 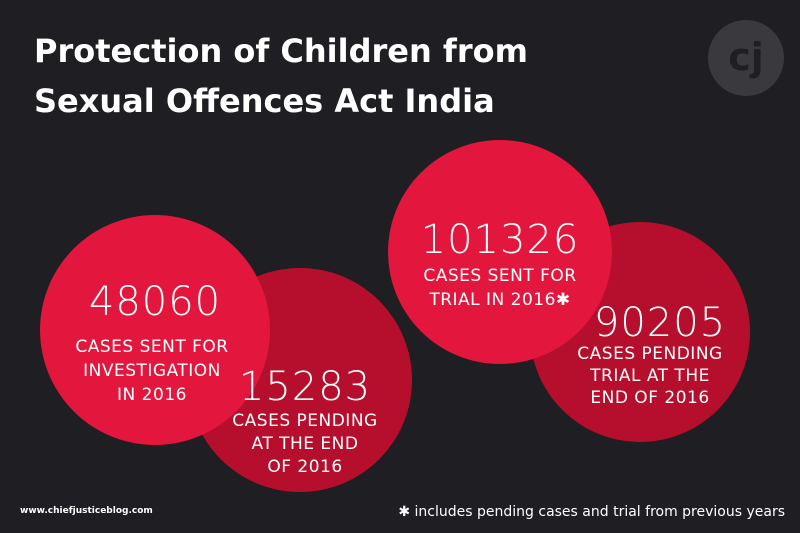 I want to click on logo: cj, so click(x=746, y=57).